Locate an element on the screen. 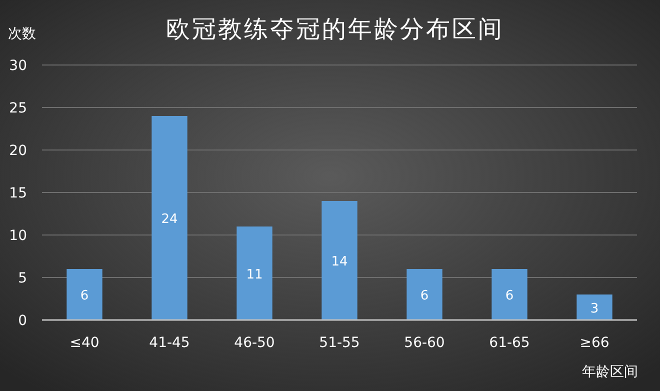 This screenshot has height=391, width=660. chart-title: 欧冠教练夺冠的年龄分布区间 is located at coordinates (335, 29).